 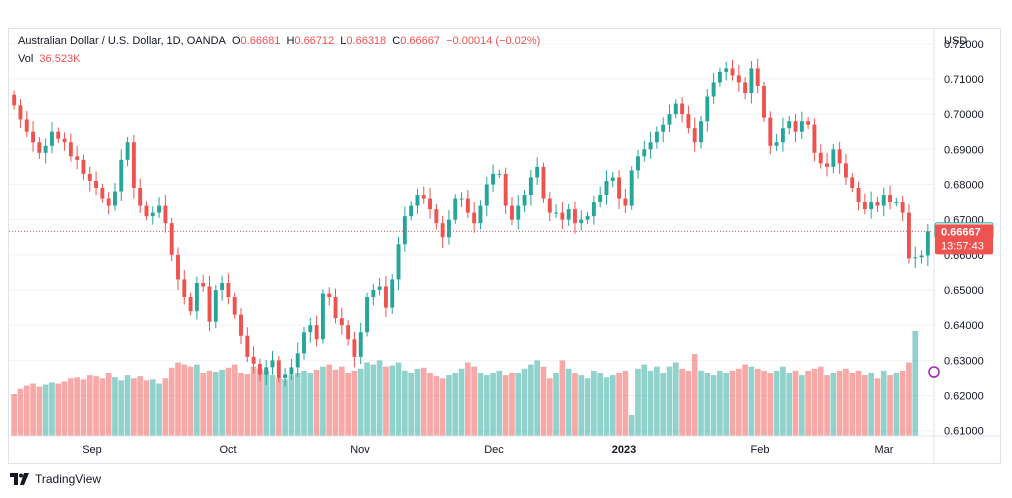 What do you see at coordinates (964, 326) in the screenshot?
I see `price-tick-label: 0.64000` at bounding box center [964, 326].